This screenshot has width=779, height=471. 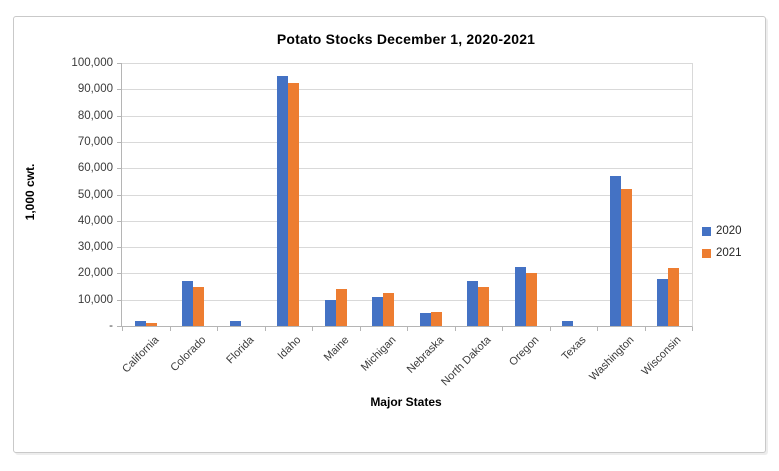 I want to click on bar-2021-idaho, so click(x=294, y=204).